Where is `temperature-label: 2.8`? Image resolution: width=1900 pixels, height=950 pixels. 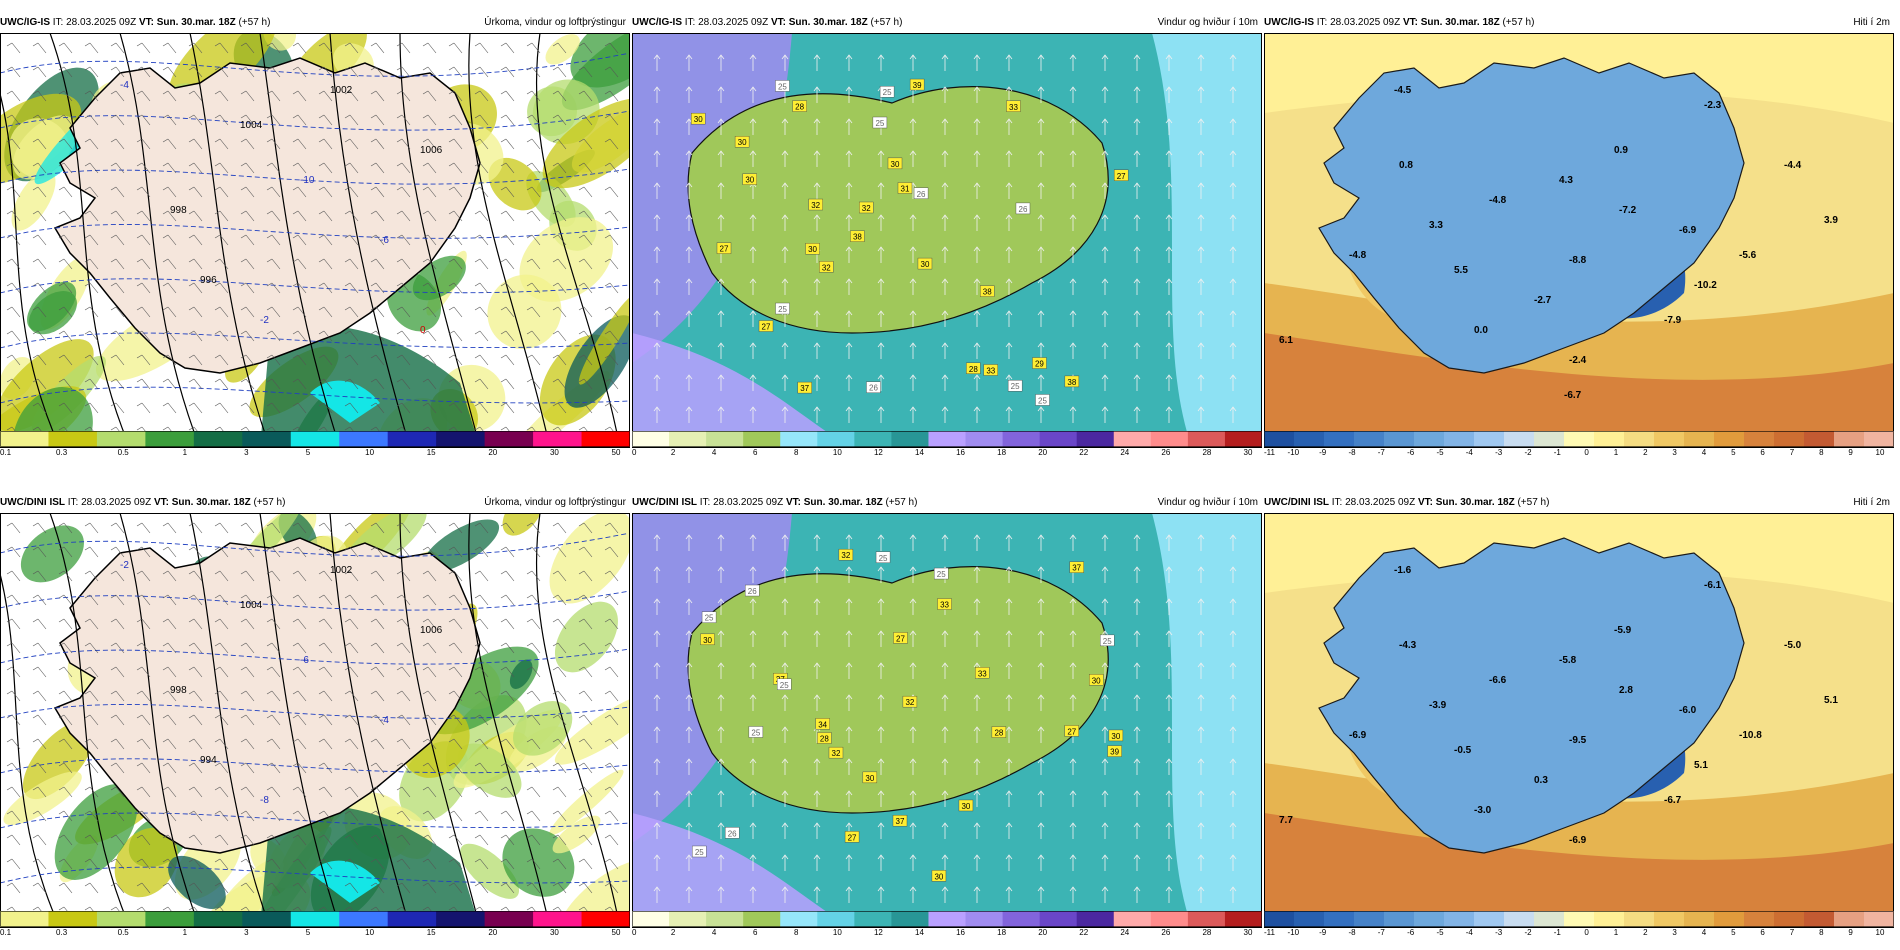
temperature-label: 2.8 is located at coordinates (1626, 690).